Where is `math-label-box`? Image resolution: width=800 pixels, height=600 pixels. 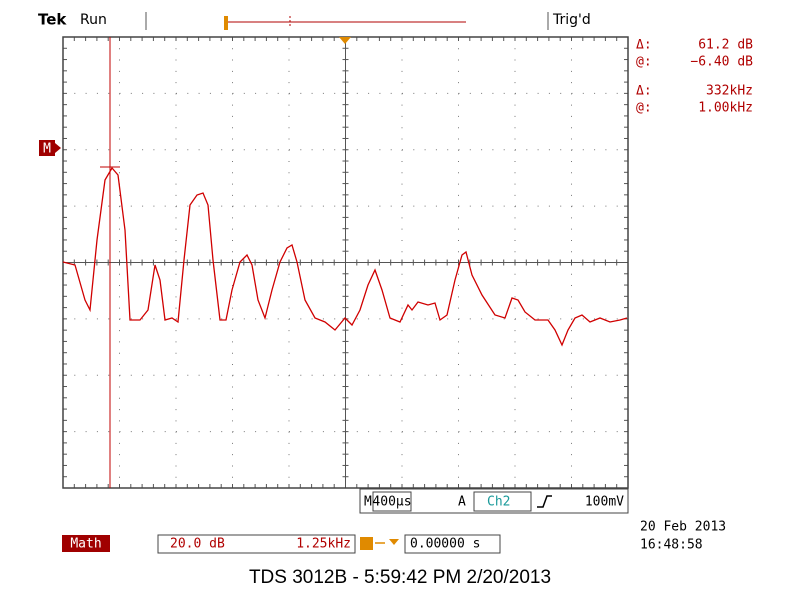 math-label-box is located at coordinates (86, 543).